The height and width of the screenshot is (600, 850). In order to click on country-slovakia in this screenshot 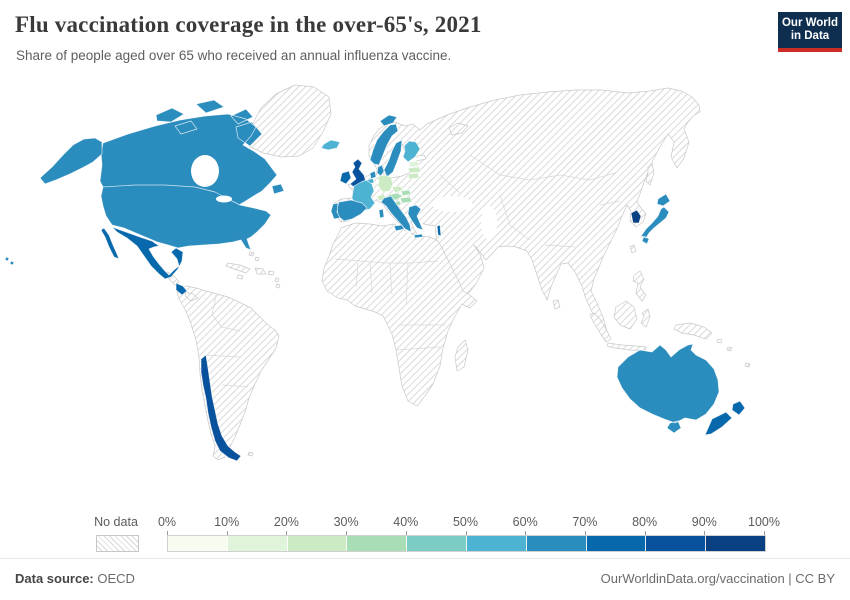, I will do `click(406, 193)`.